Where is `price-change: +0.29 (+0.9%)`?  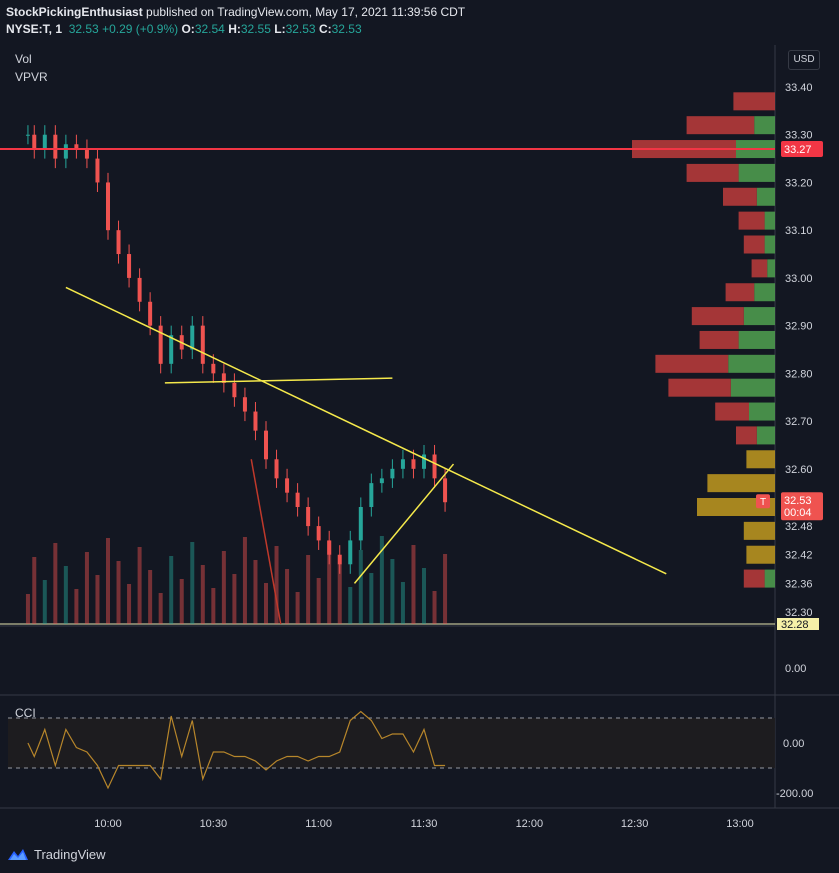 price-change: +0.29 (+0.9%) is located at coordinates (140, 29).